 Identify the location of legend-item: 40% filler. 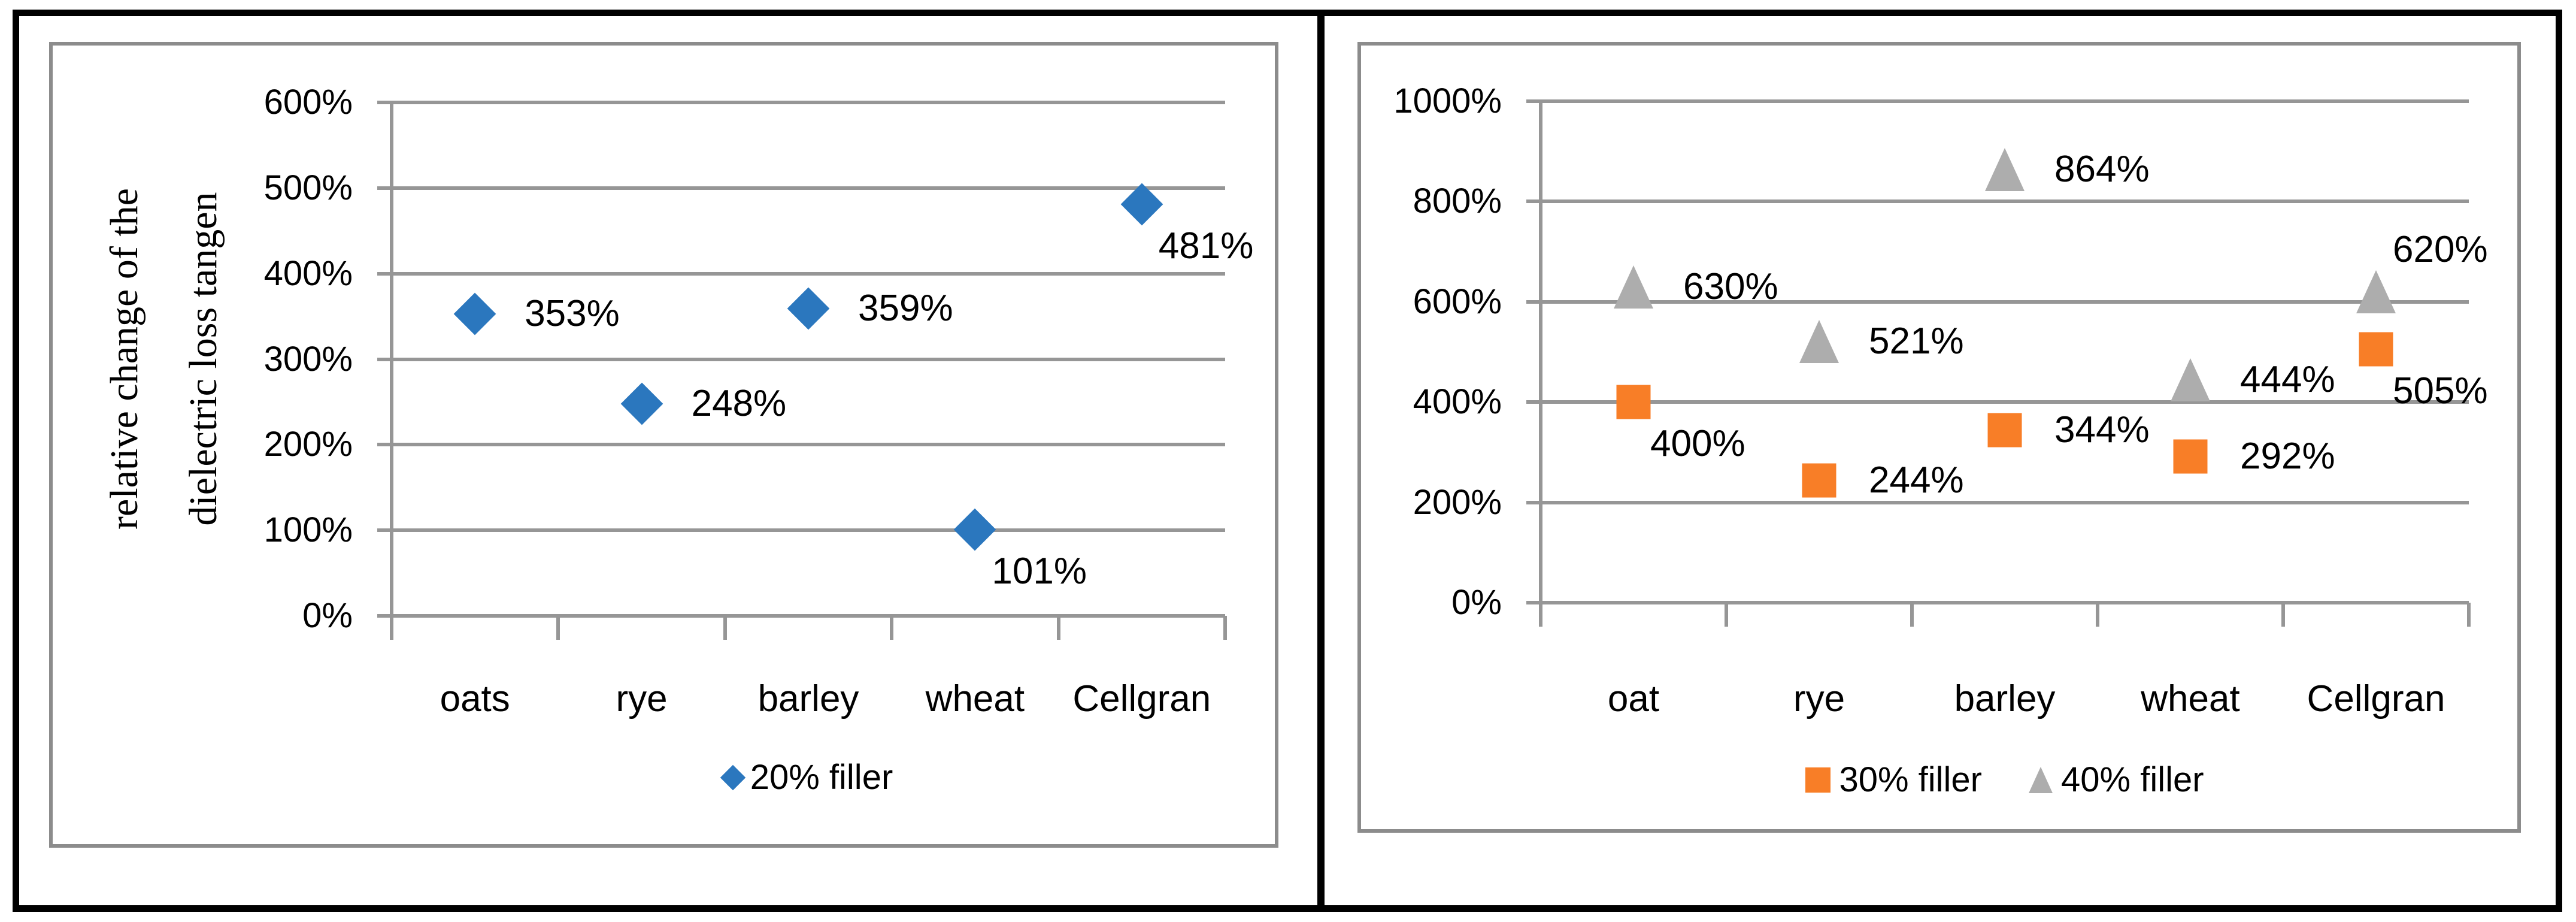
(2116, 780).